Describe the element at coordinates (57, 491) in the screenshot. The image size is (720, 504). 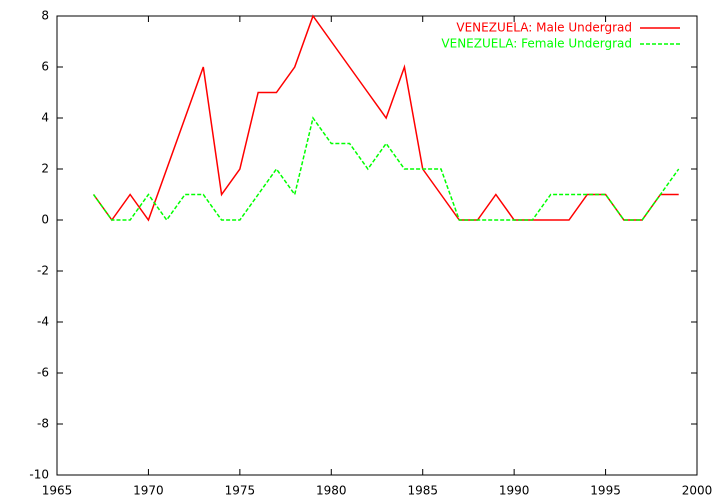
I see `x-tick-label: 1965` at that location.